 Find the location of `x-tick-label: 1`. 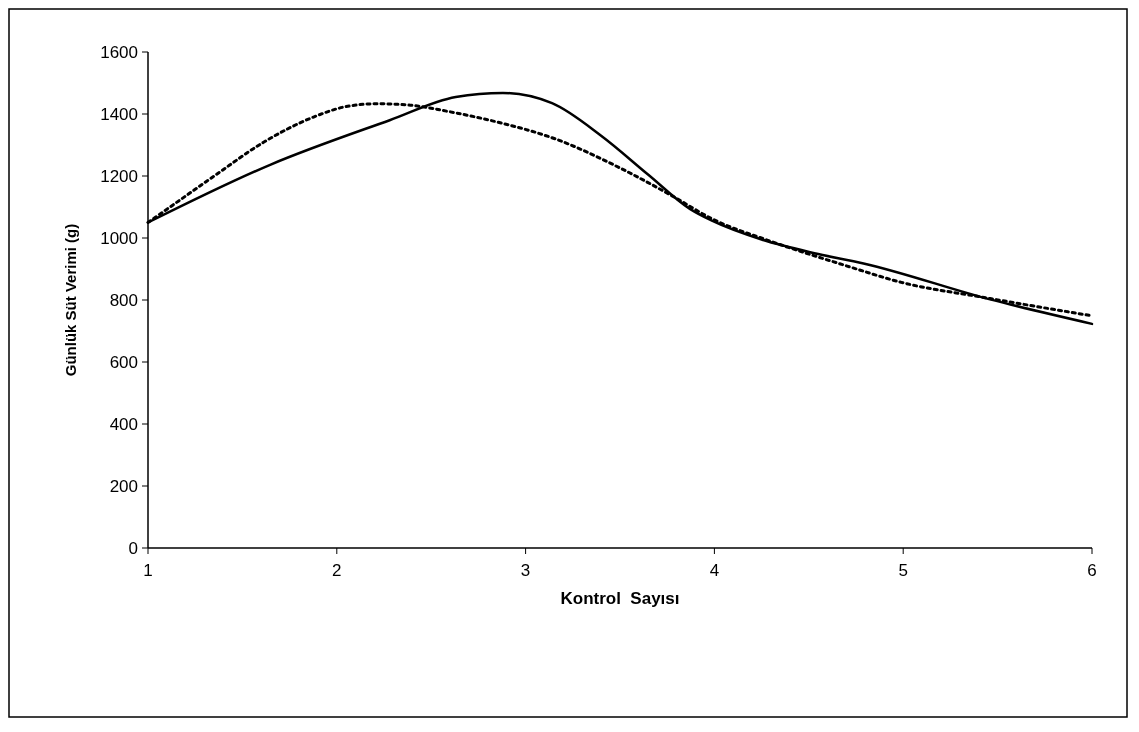

x-tick-label: 1 is located at coordinates (148, 570).